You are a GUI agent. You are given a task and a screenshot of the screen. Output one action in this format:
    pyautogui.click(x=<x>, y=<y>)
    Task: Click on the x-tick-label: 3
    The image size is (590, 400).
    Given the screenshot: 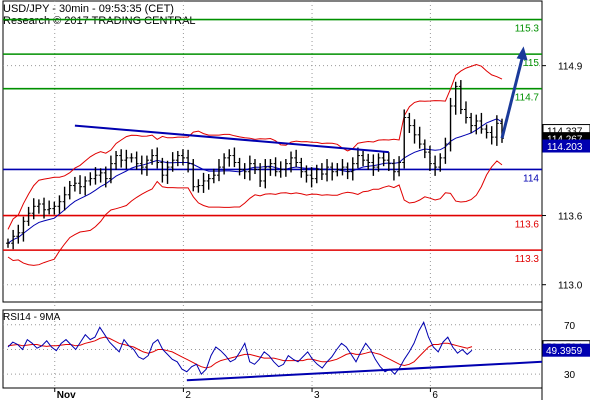 What is the action you would take?
    pyautogui.click(x=317, y=395)
    